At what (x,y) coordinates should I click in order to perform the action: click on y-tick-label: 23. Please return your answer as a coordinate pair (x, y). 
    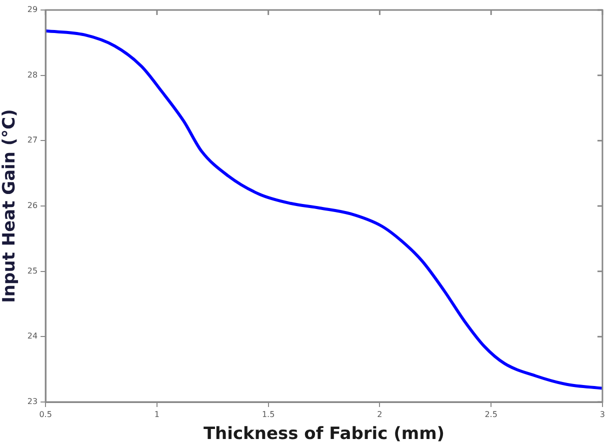
    Looking at the image, I should click on (32, 401).